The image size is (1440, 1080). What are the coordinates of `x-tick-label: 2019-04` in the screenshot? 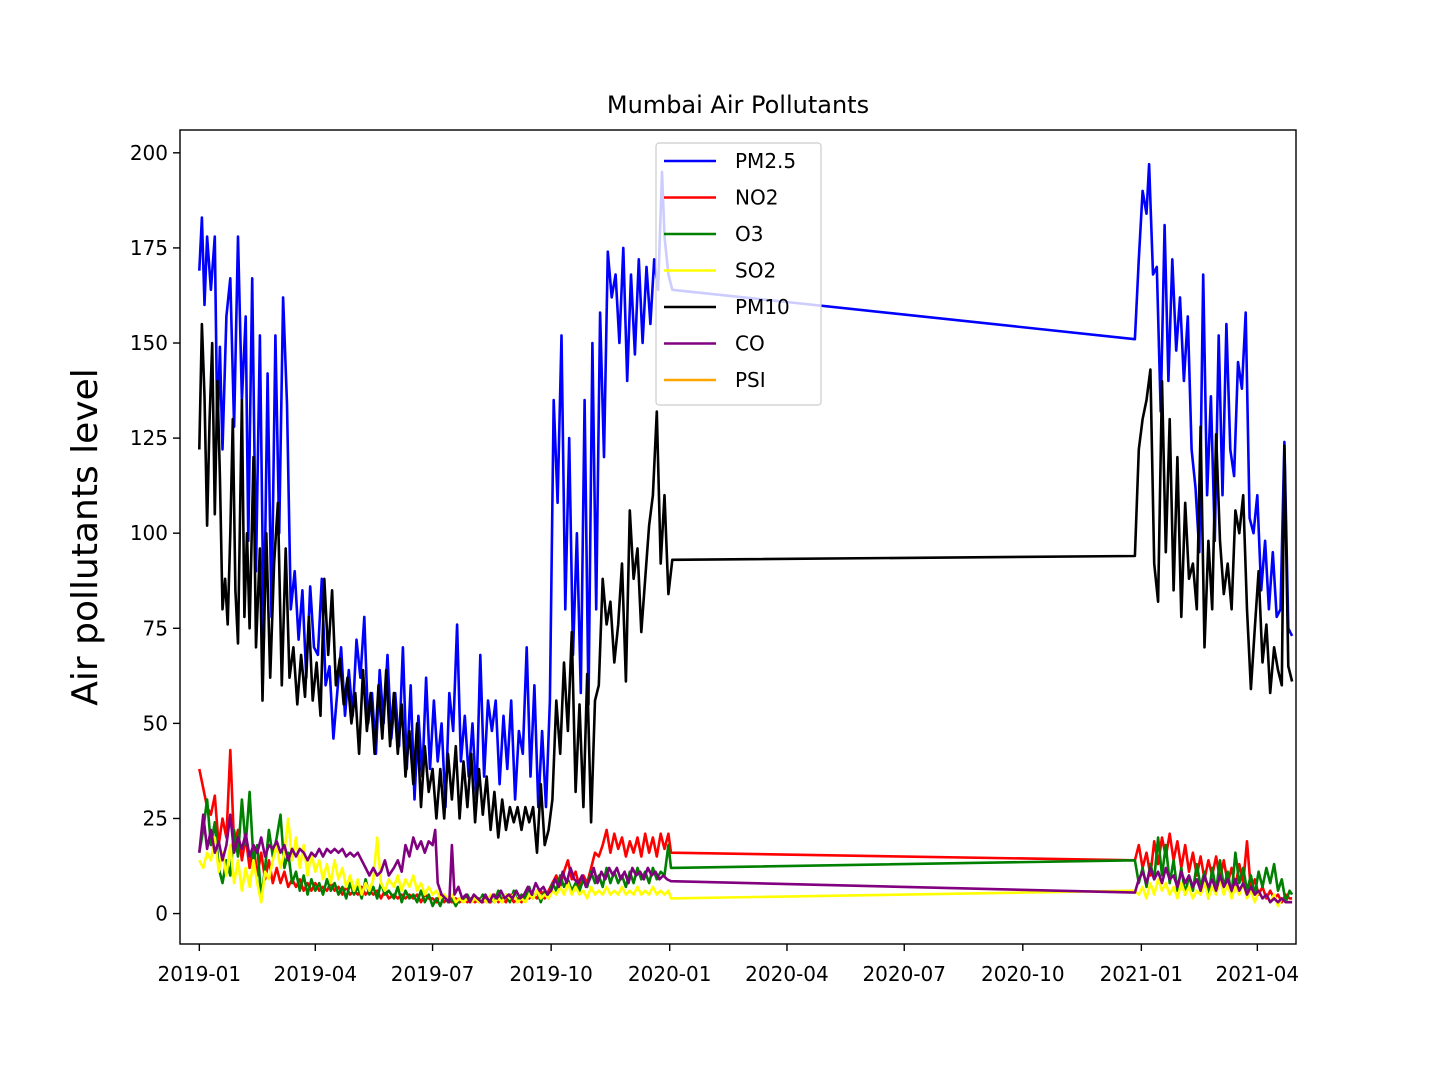 It's located at (316, 974).